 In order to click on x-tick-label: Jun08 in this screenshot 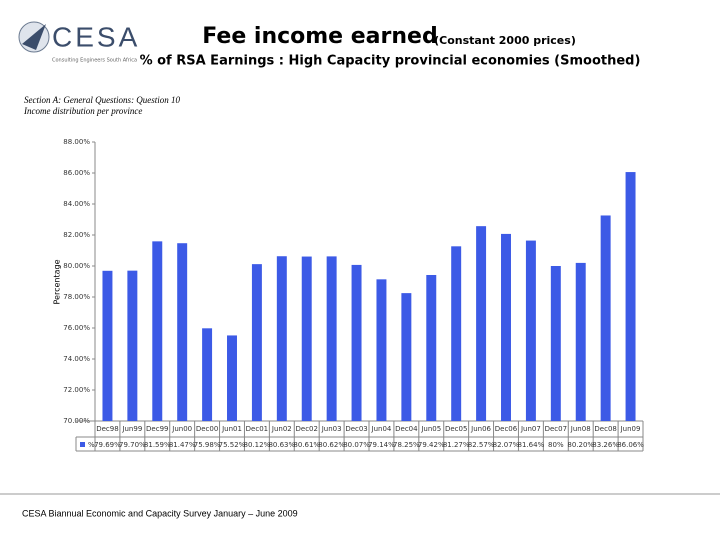, I will do `click(580, 429)`.